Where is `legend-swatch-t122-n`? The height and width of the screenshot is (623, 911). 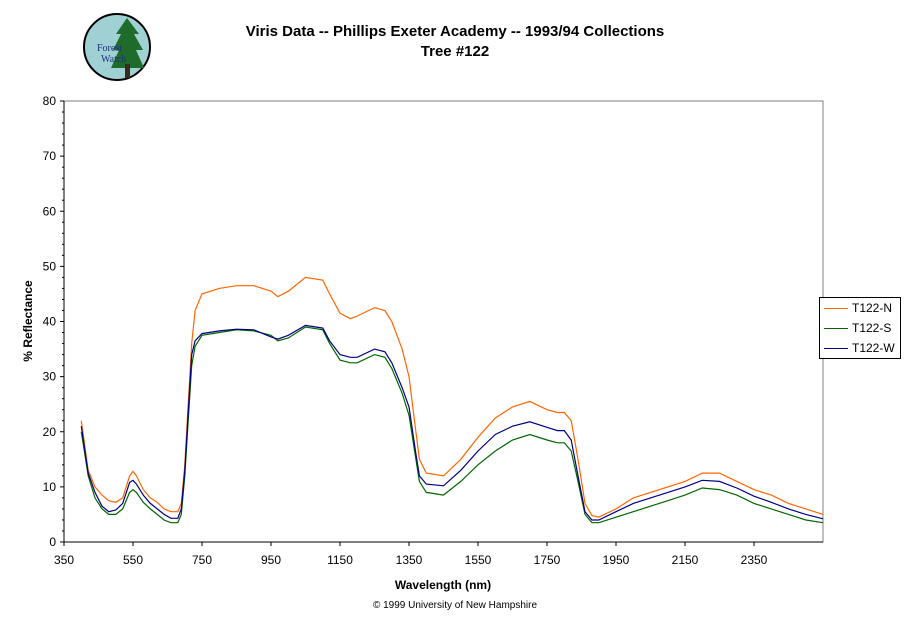 legend-swatch-t122-n is located at coordinates (836, 308).